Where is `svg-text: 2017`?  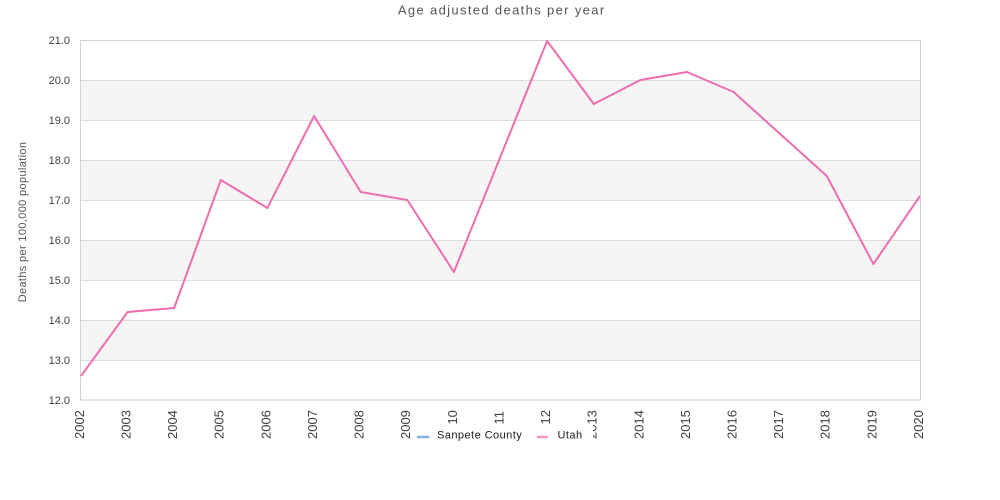 svg-text: 2017 is located at coordinates (778, 424).